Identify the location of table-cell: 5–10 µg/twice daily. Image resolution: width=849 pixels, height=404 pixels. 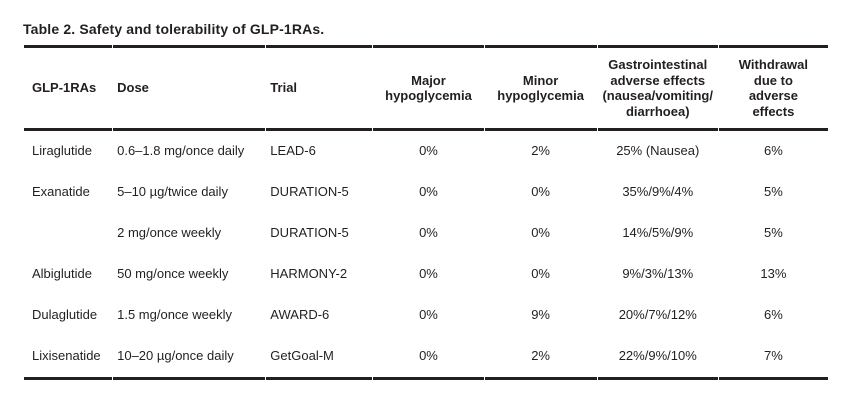
(172, 192).